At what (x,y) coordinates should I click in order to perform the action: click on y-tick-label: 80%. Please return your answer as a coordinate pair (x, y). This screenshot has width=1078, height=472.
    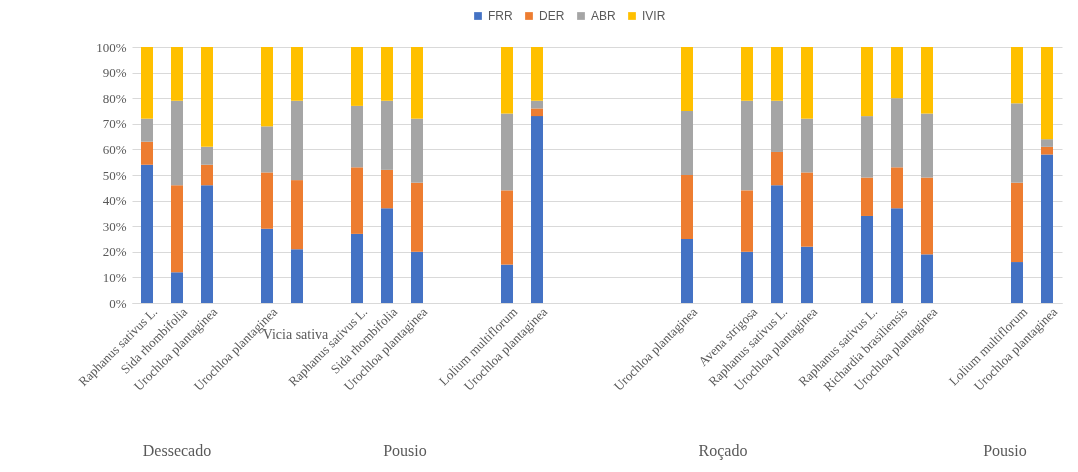
    Looking at the image, I should click on (114, 98).